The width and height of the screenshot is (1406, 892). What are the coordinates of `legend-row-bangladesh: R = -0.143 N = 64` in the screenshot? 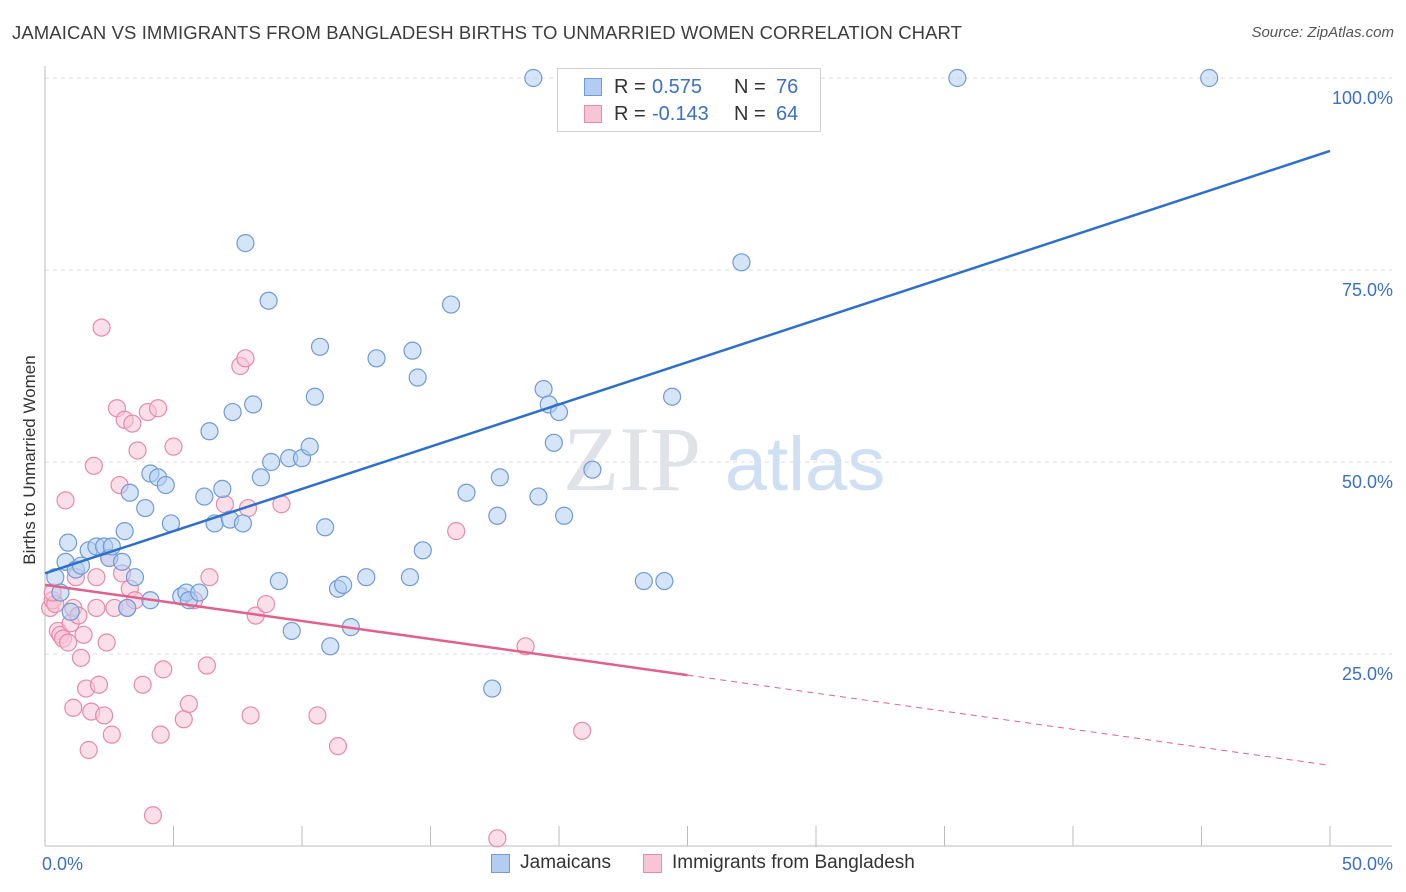 It's located at (691, 114).